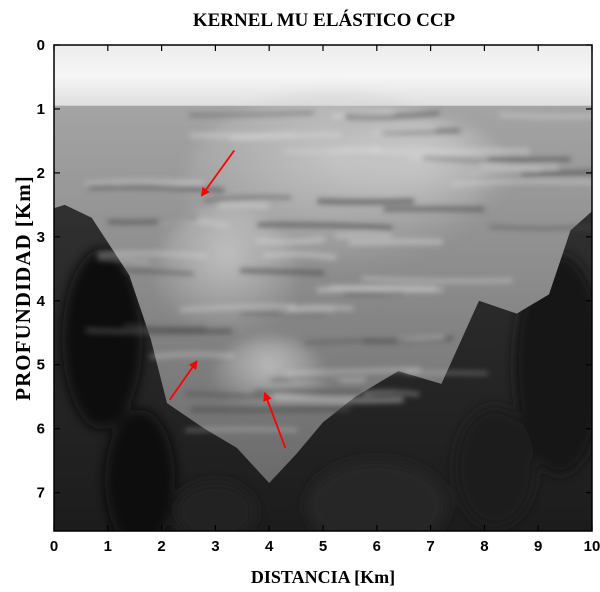  I want to click on y-axis-label: PROFUNDIDAD [Km], so click(23, 287).